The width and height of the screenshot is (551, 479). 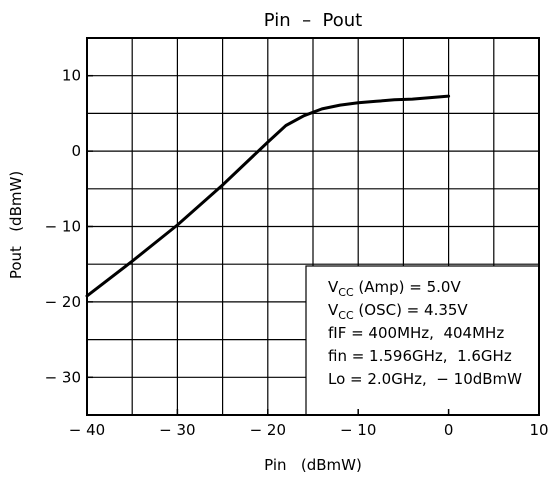 What do you see at coordinates (63, 377) in the screenshot?
I see `y-tick-label: − 30` at bounding box center [63, 377].